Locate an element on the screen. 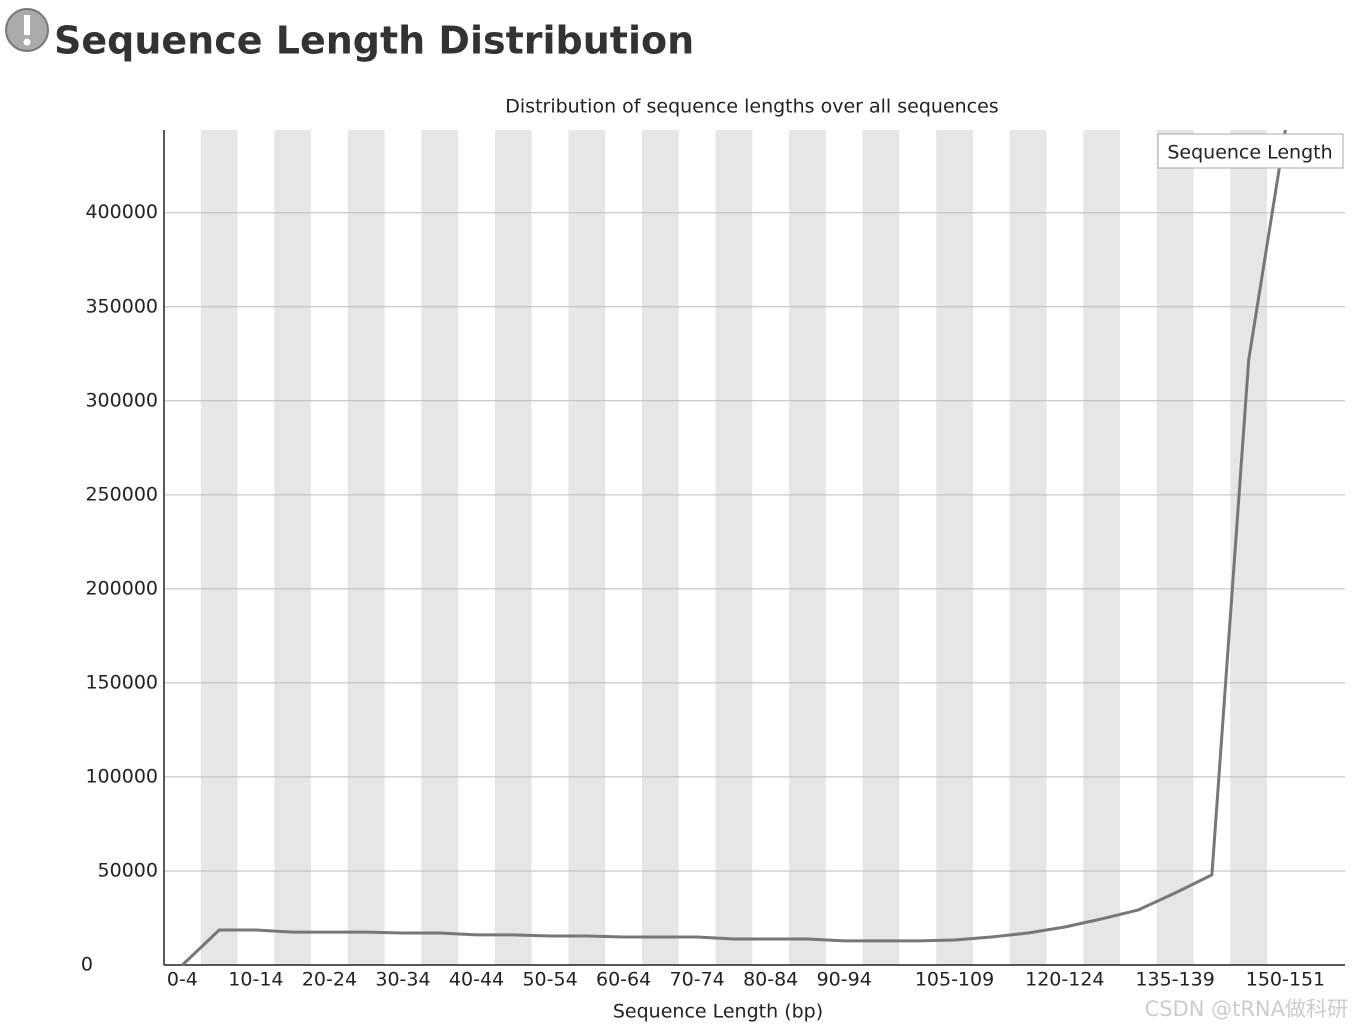  x-tick-label: 40-44 is located at coordinates (476, 980).